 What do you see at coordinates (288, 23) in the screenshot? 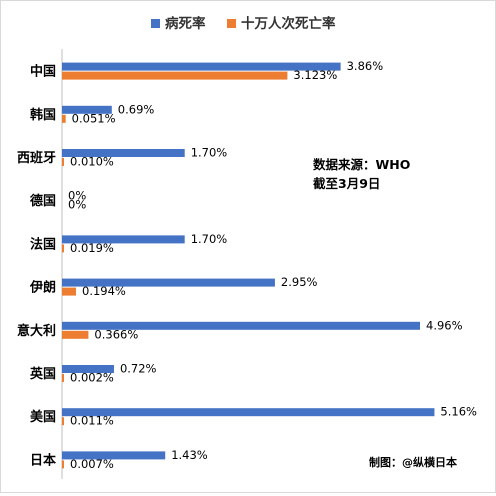
I see `legend-label-per-100k-rate: 十万人次死亡率` at bounding box center [288, 23].